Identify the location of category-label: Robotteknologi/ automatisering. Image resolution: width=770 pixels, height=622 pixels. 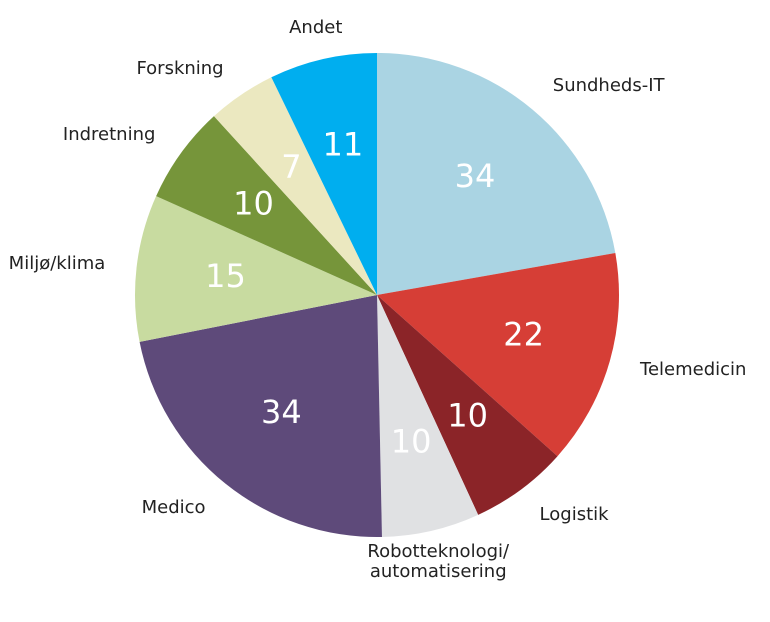
(438, 561).